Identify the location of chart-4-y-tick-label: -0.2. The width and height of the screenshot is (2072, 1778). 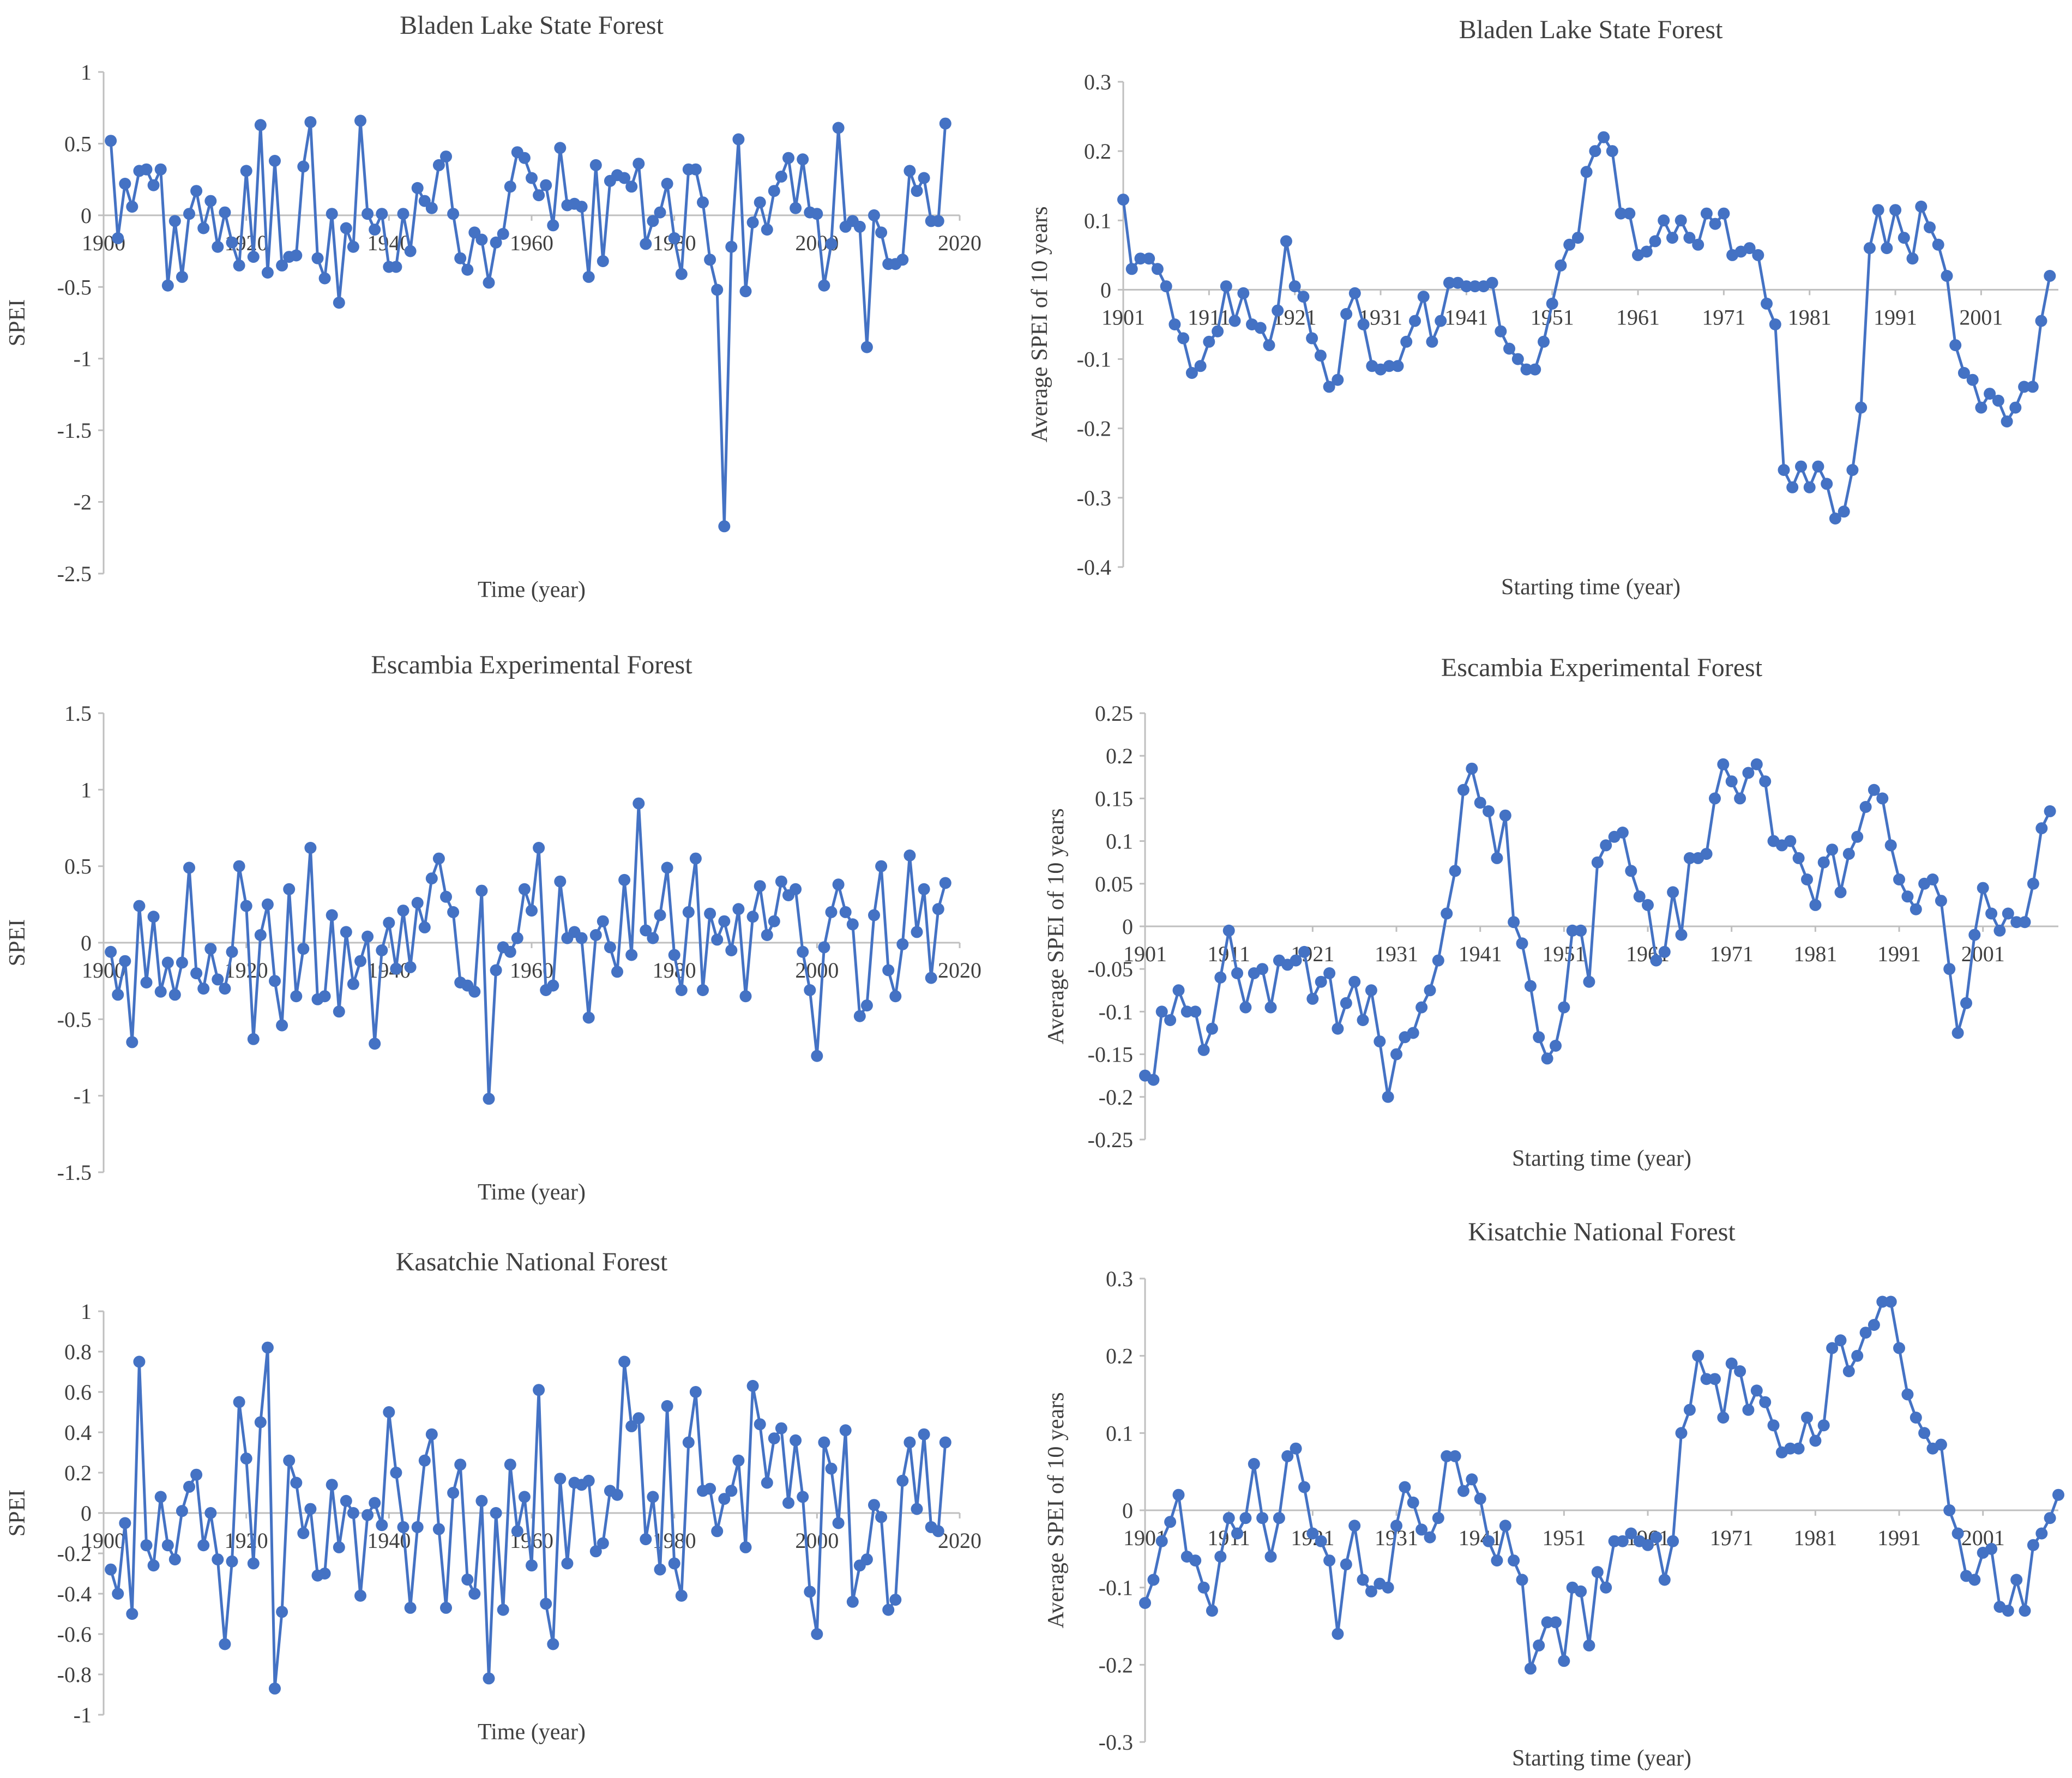
(1116, 1097).